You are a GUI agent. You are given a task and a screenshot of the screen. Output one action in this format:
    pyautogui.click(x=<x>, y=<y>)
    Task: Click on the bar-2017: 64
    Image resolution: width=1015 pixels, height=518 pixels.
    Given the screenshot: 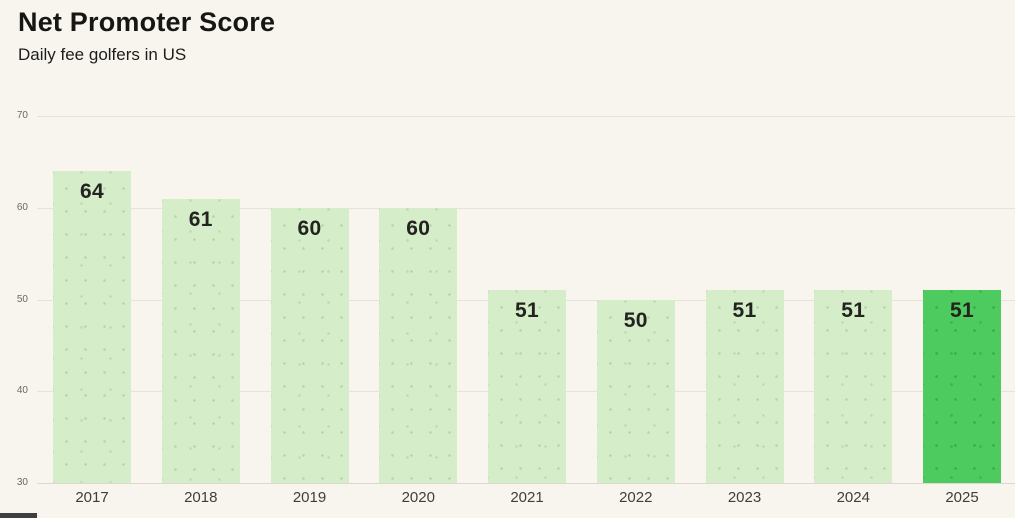 What is the action you would take?
    pyautogui.click(x=92, y=327)
    